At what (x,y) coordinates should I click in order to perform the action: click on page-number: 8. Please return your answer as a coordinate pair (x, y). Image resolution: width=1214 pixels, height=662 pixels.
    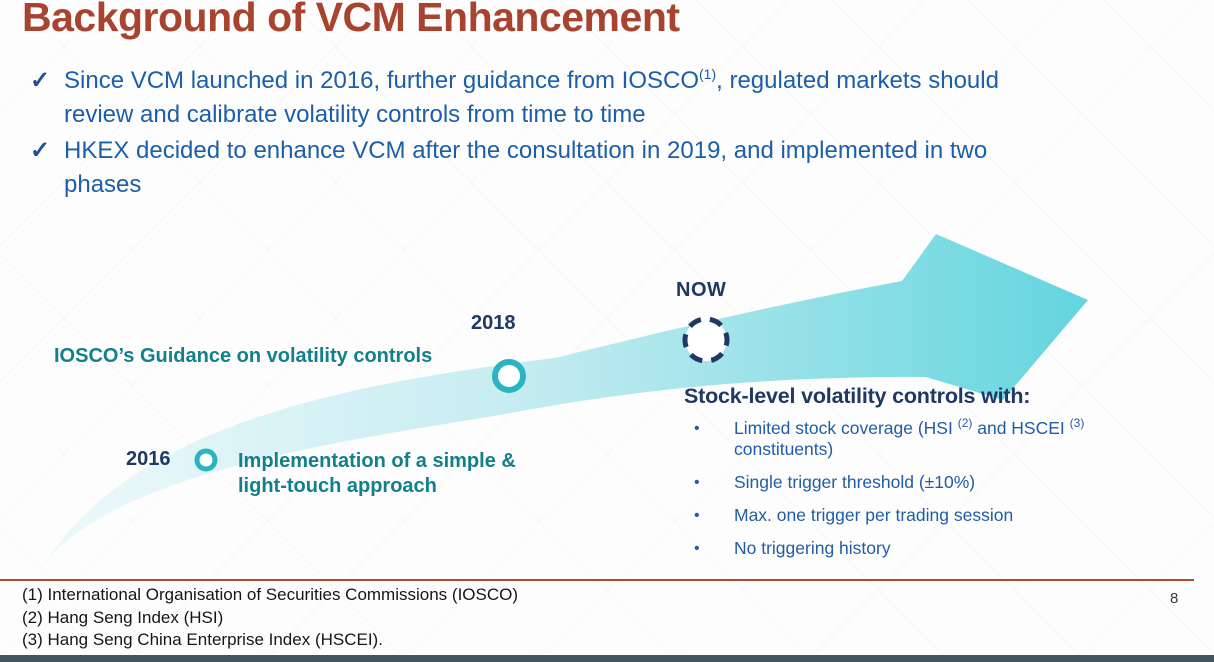
    Looking at the image, I should click on (1174, 598).